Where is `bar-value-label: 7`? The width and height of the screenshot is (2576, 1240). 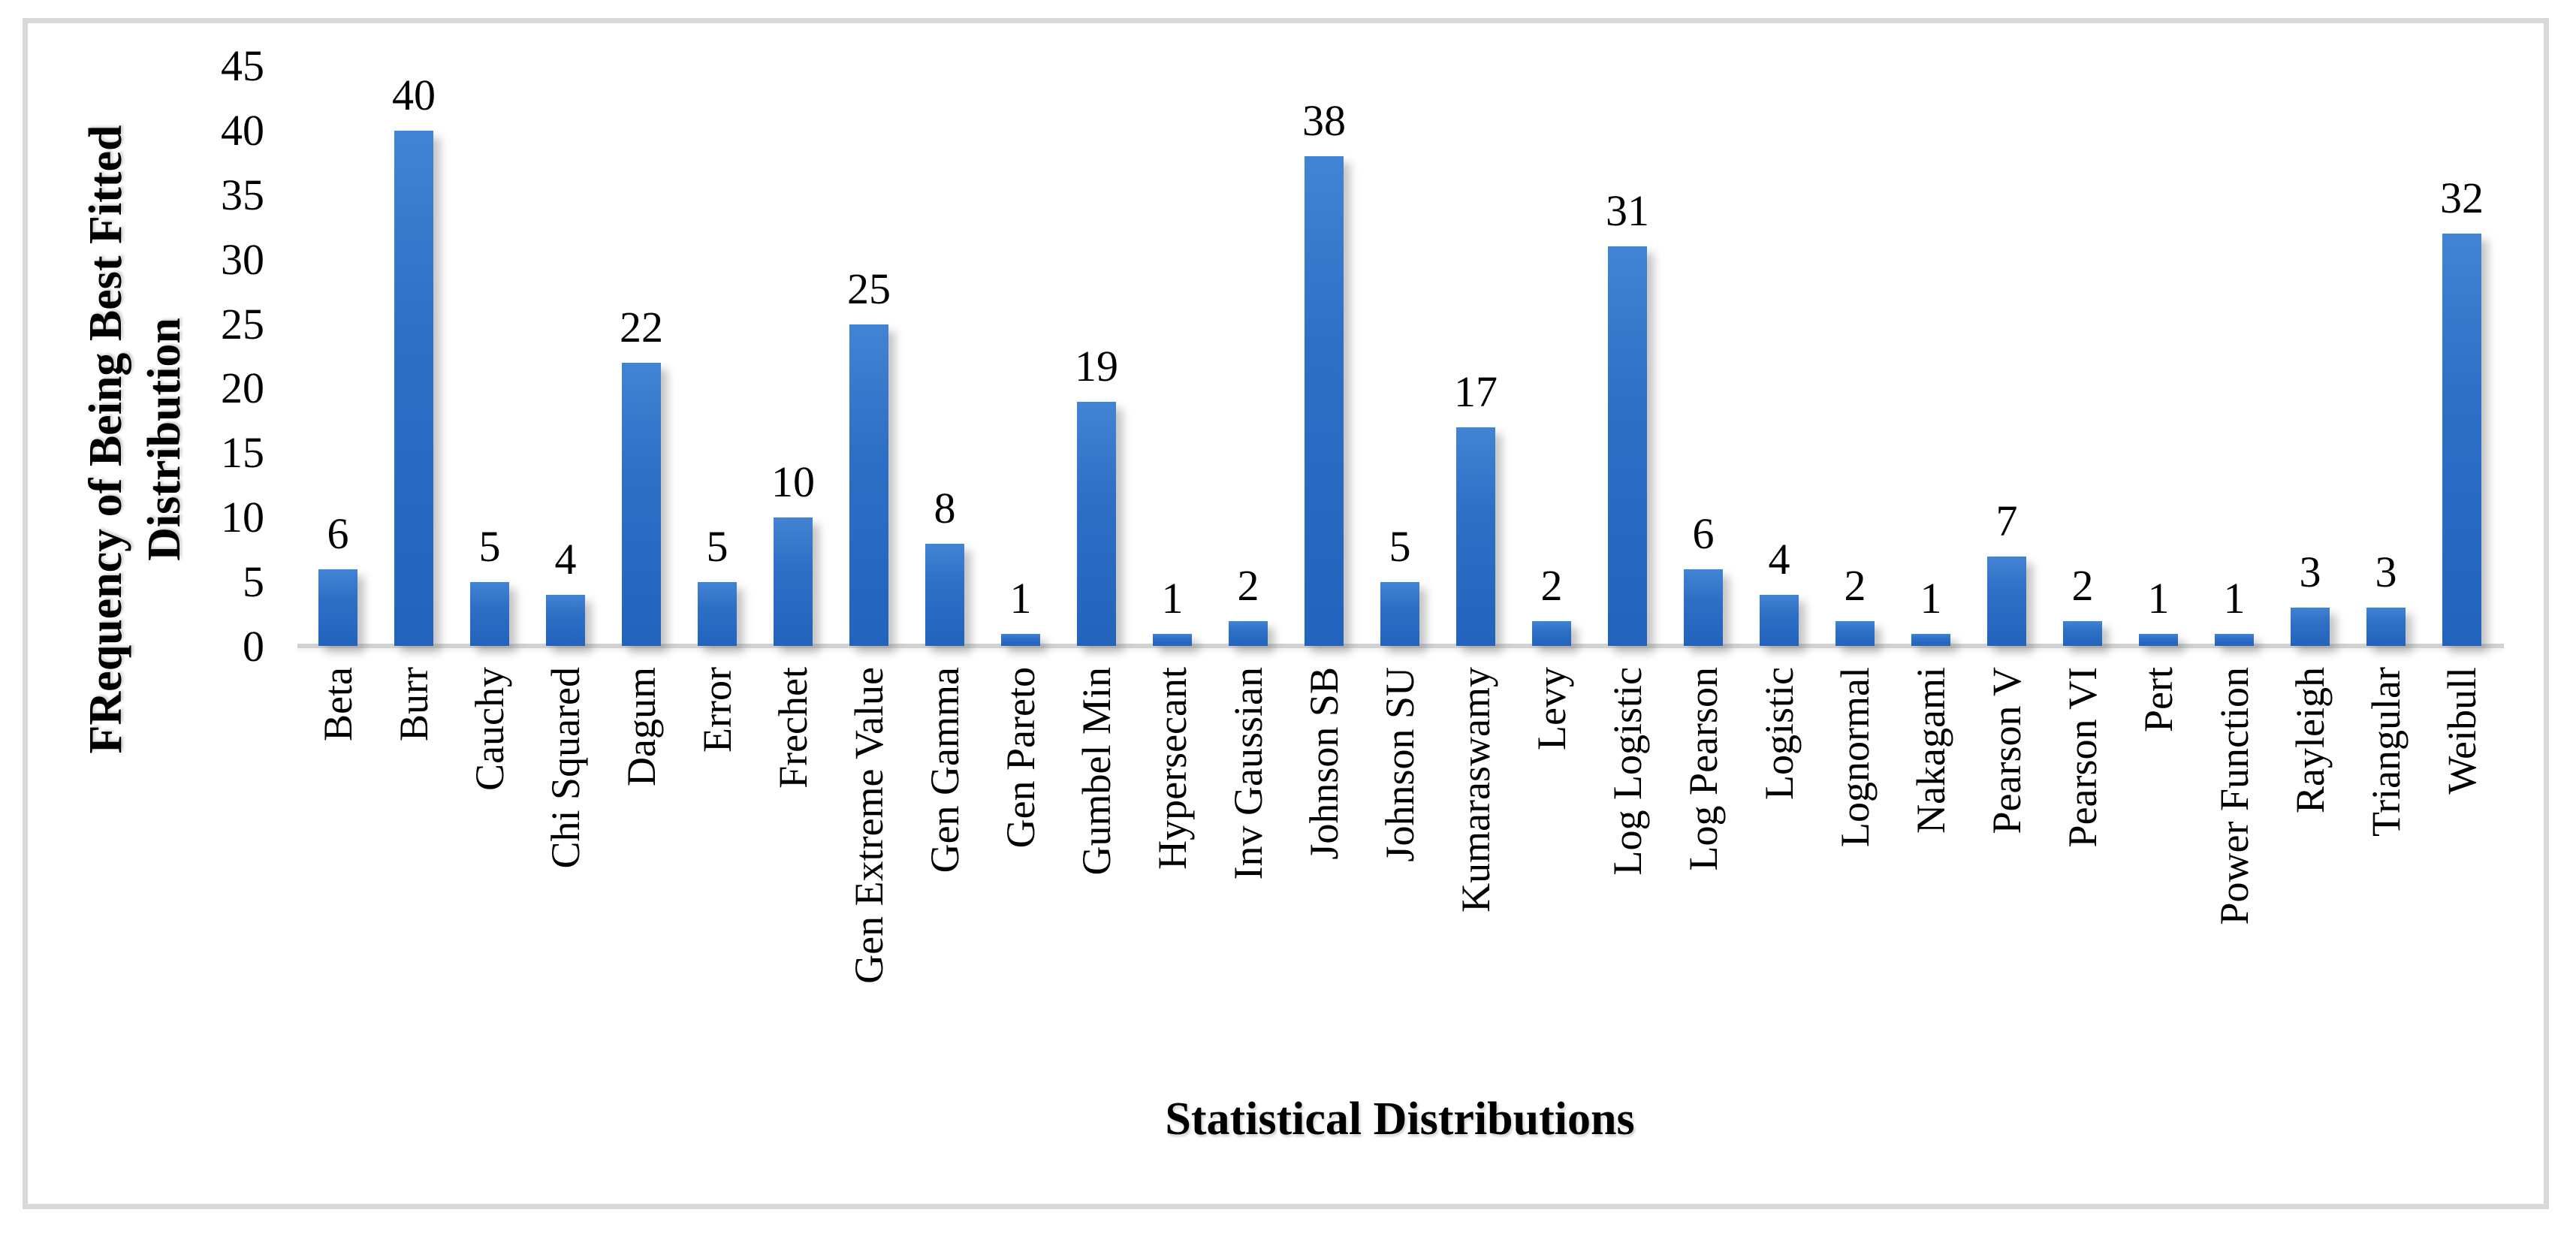
bar-value-label: 7 is located at coordinates (2006, 521).